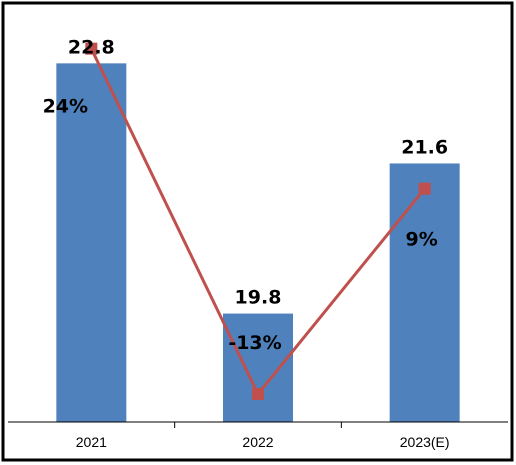 This screenshot has height=465, width=516. I want to click on bar-value-label: 22.8, so click(91, 47).